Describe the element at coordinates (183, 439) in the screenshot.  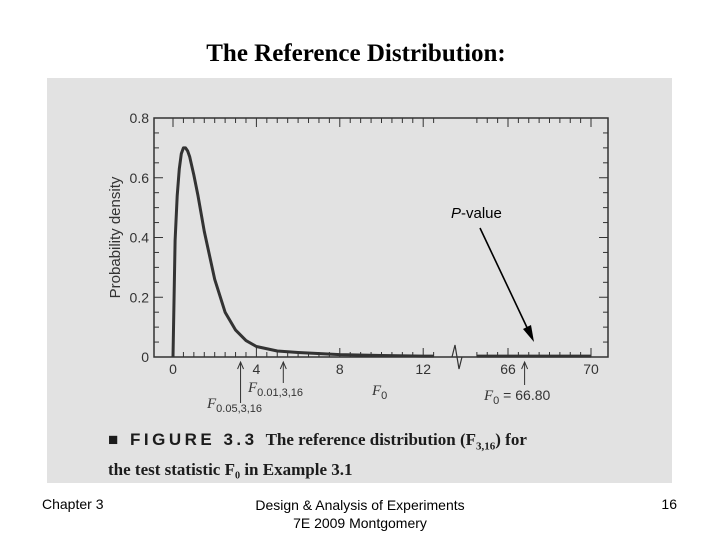
I see `caption-figure-number: ■ FIGURE 3.3` at that location.